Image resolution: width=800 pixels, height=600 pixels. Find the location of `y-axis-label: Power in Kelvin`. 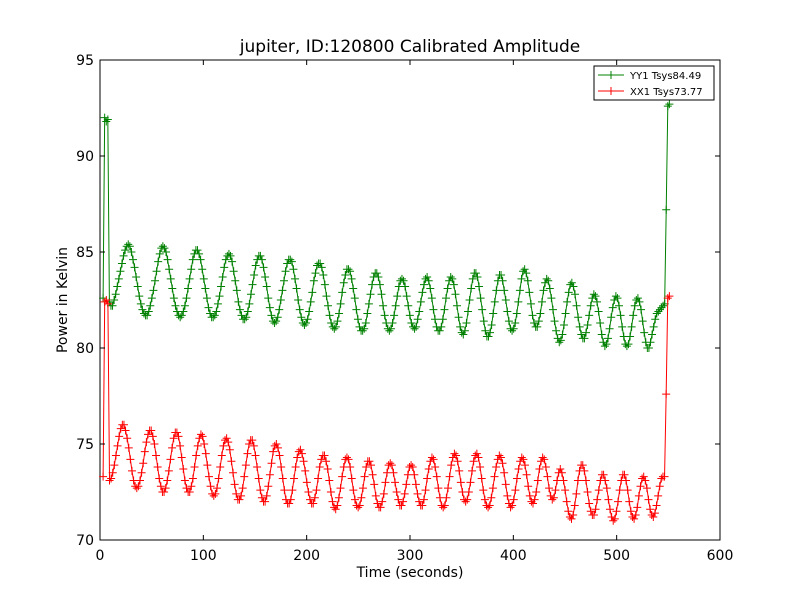

y-axis-label: Power in Kelvin is located at coordinates (63, 300).